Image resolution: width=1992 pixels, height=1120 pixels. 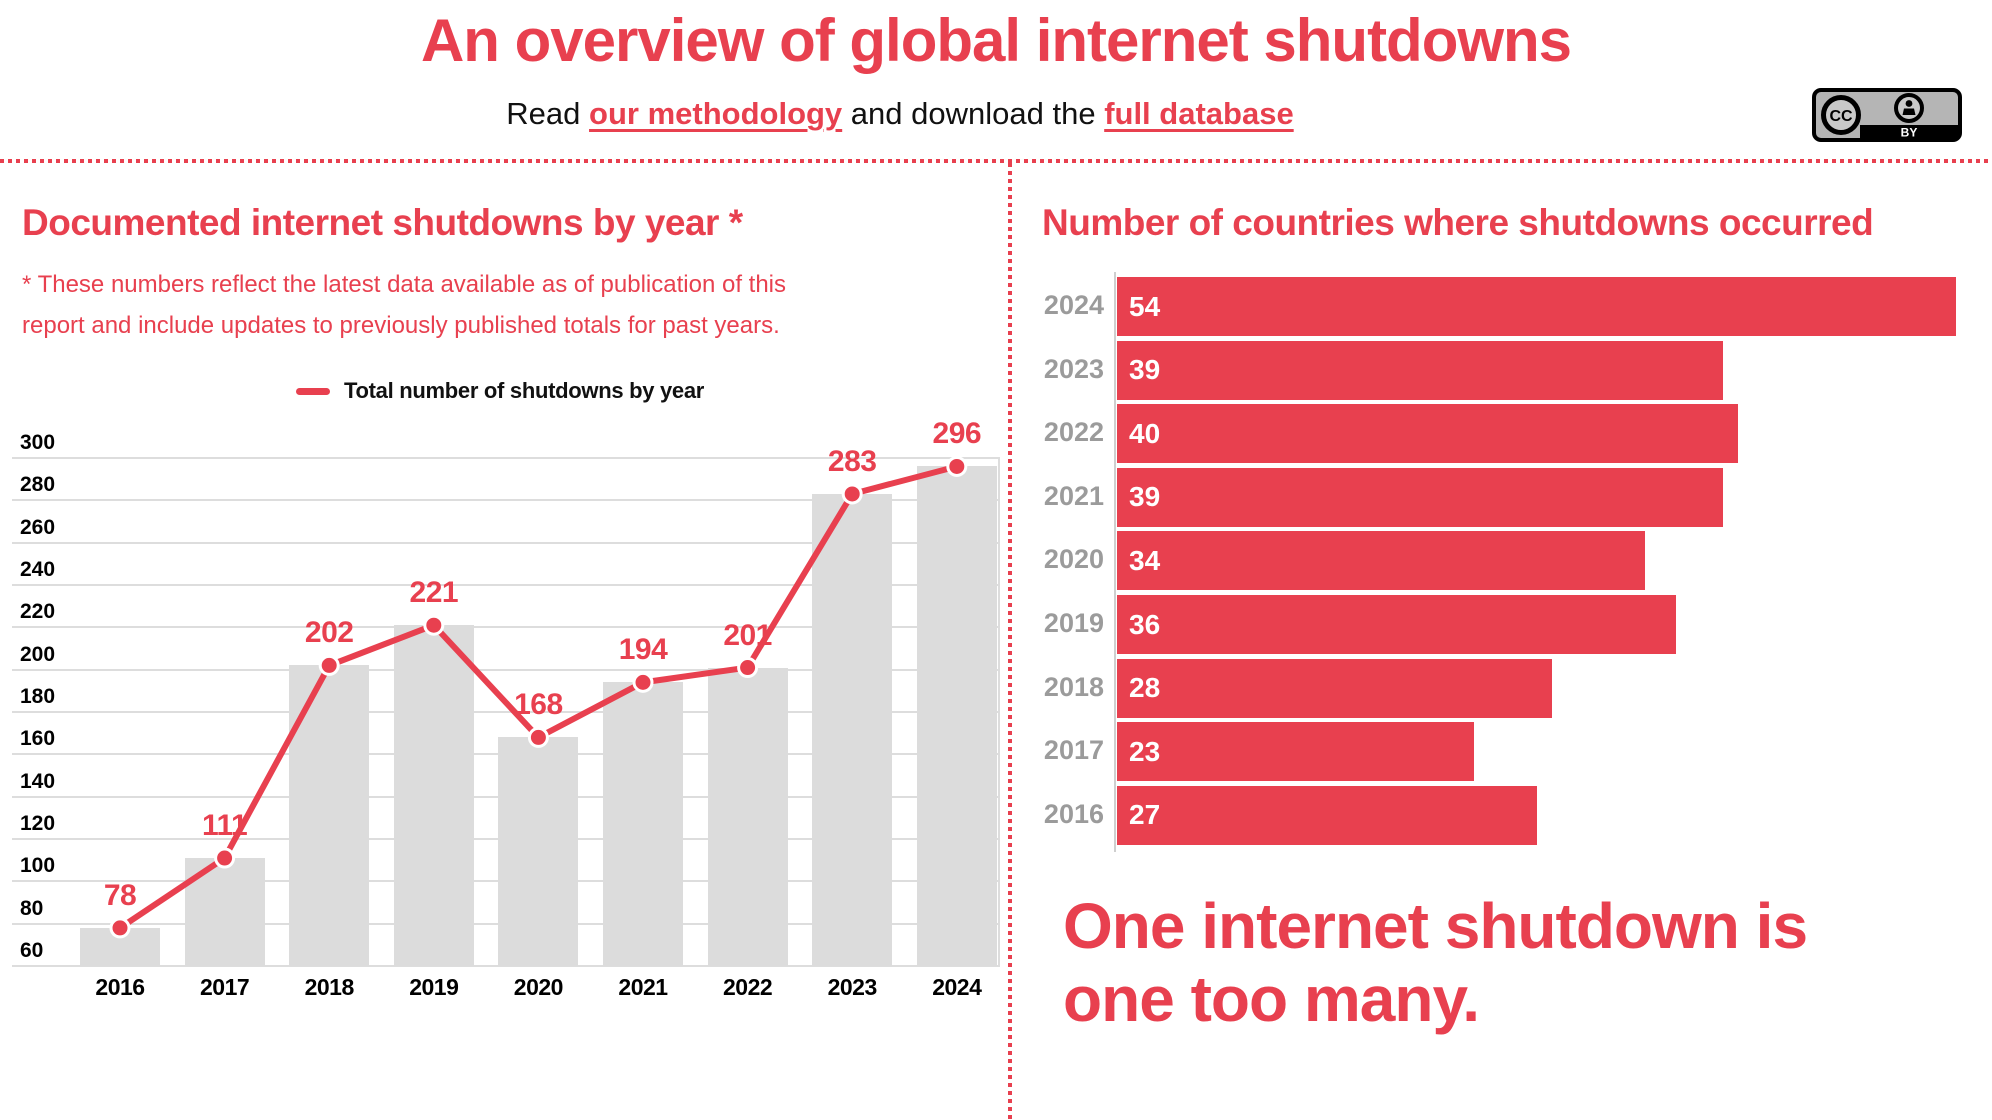 What do you see at coordinates (973, 113) in the screenshot?
I see `subtitle-middle: and download the` at bounding box center [973, 113].